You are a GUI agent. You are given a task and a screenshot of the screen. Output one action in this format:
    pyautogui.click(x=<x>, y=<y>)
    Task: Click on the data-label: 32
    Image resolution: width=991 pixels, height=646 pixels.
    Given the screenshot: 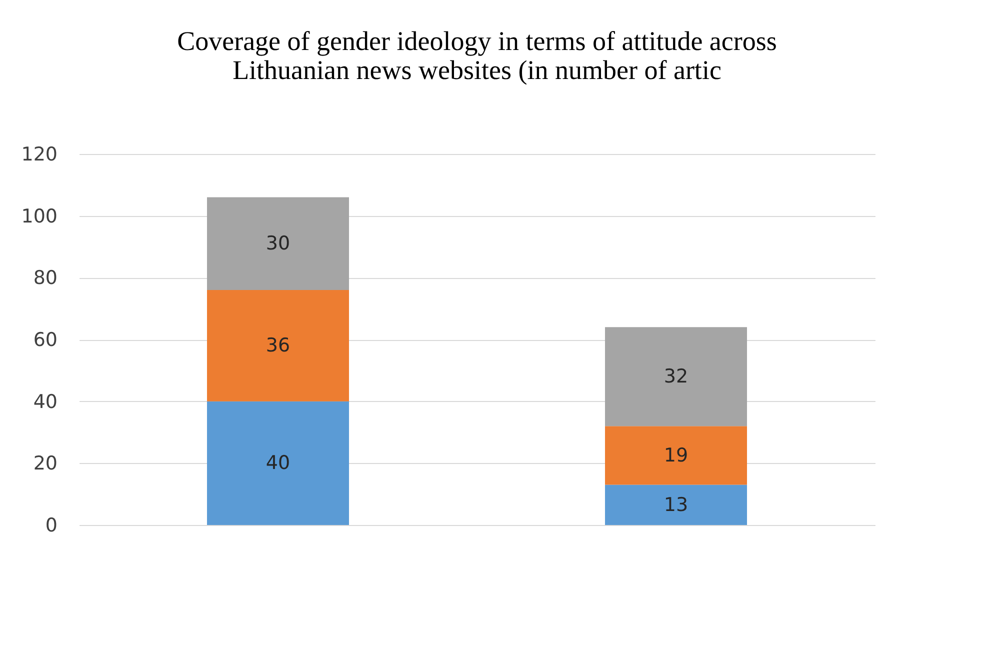 What is the action you would take?
    pyautogui.click(x=676, y=377)
    